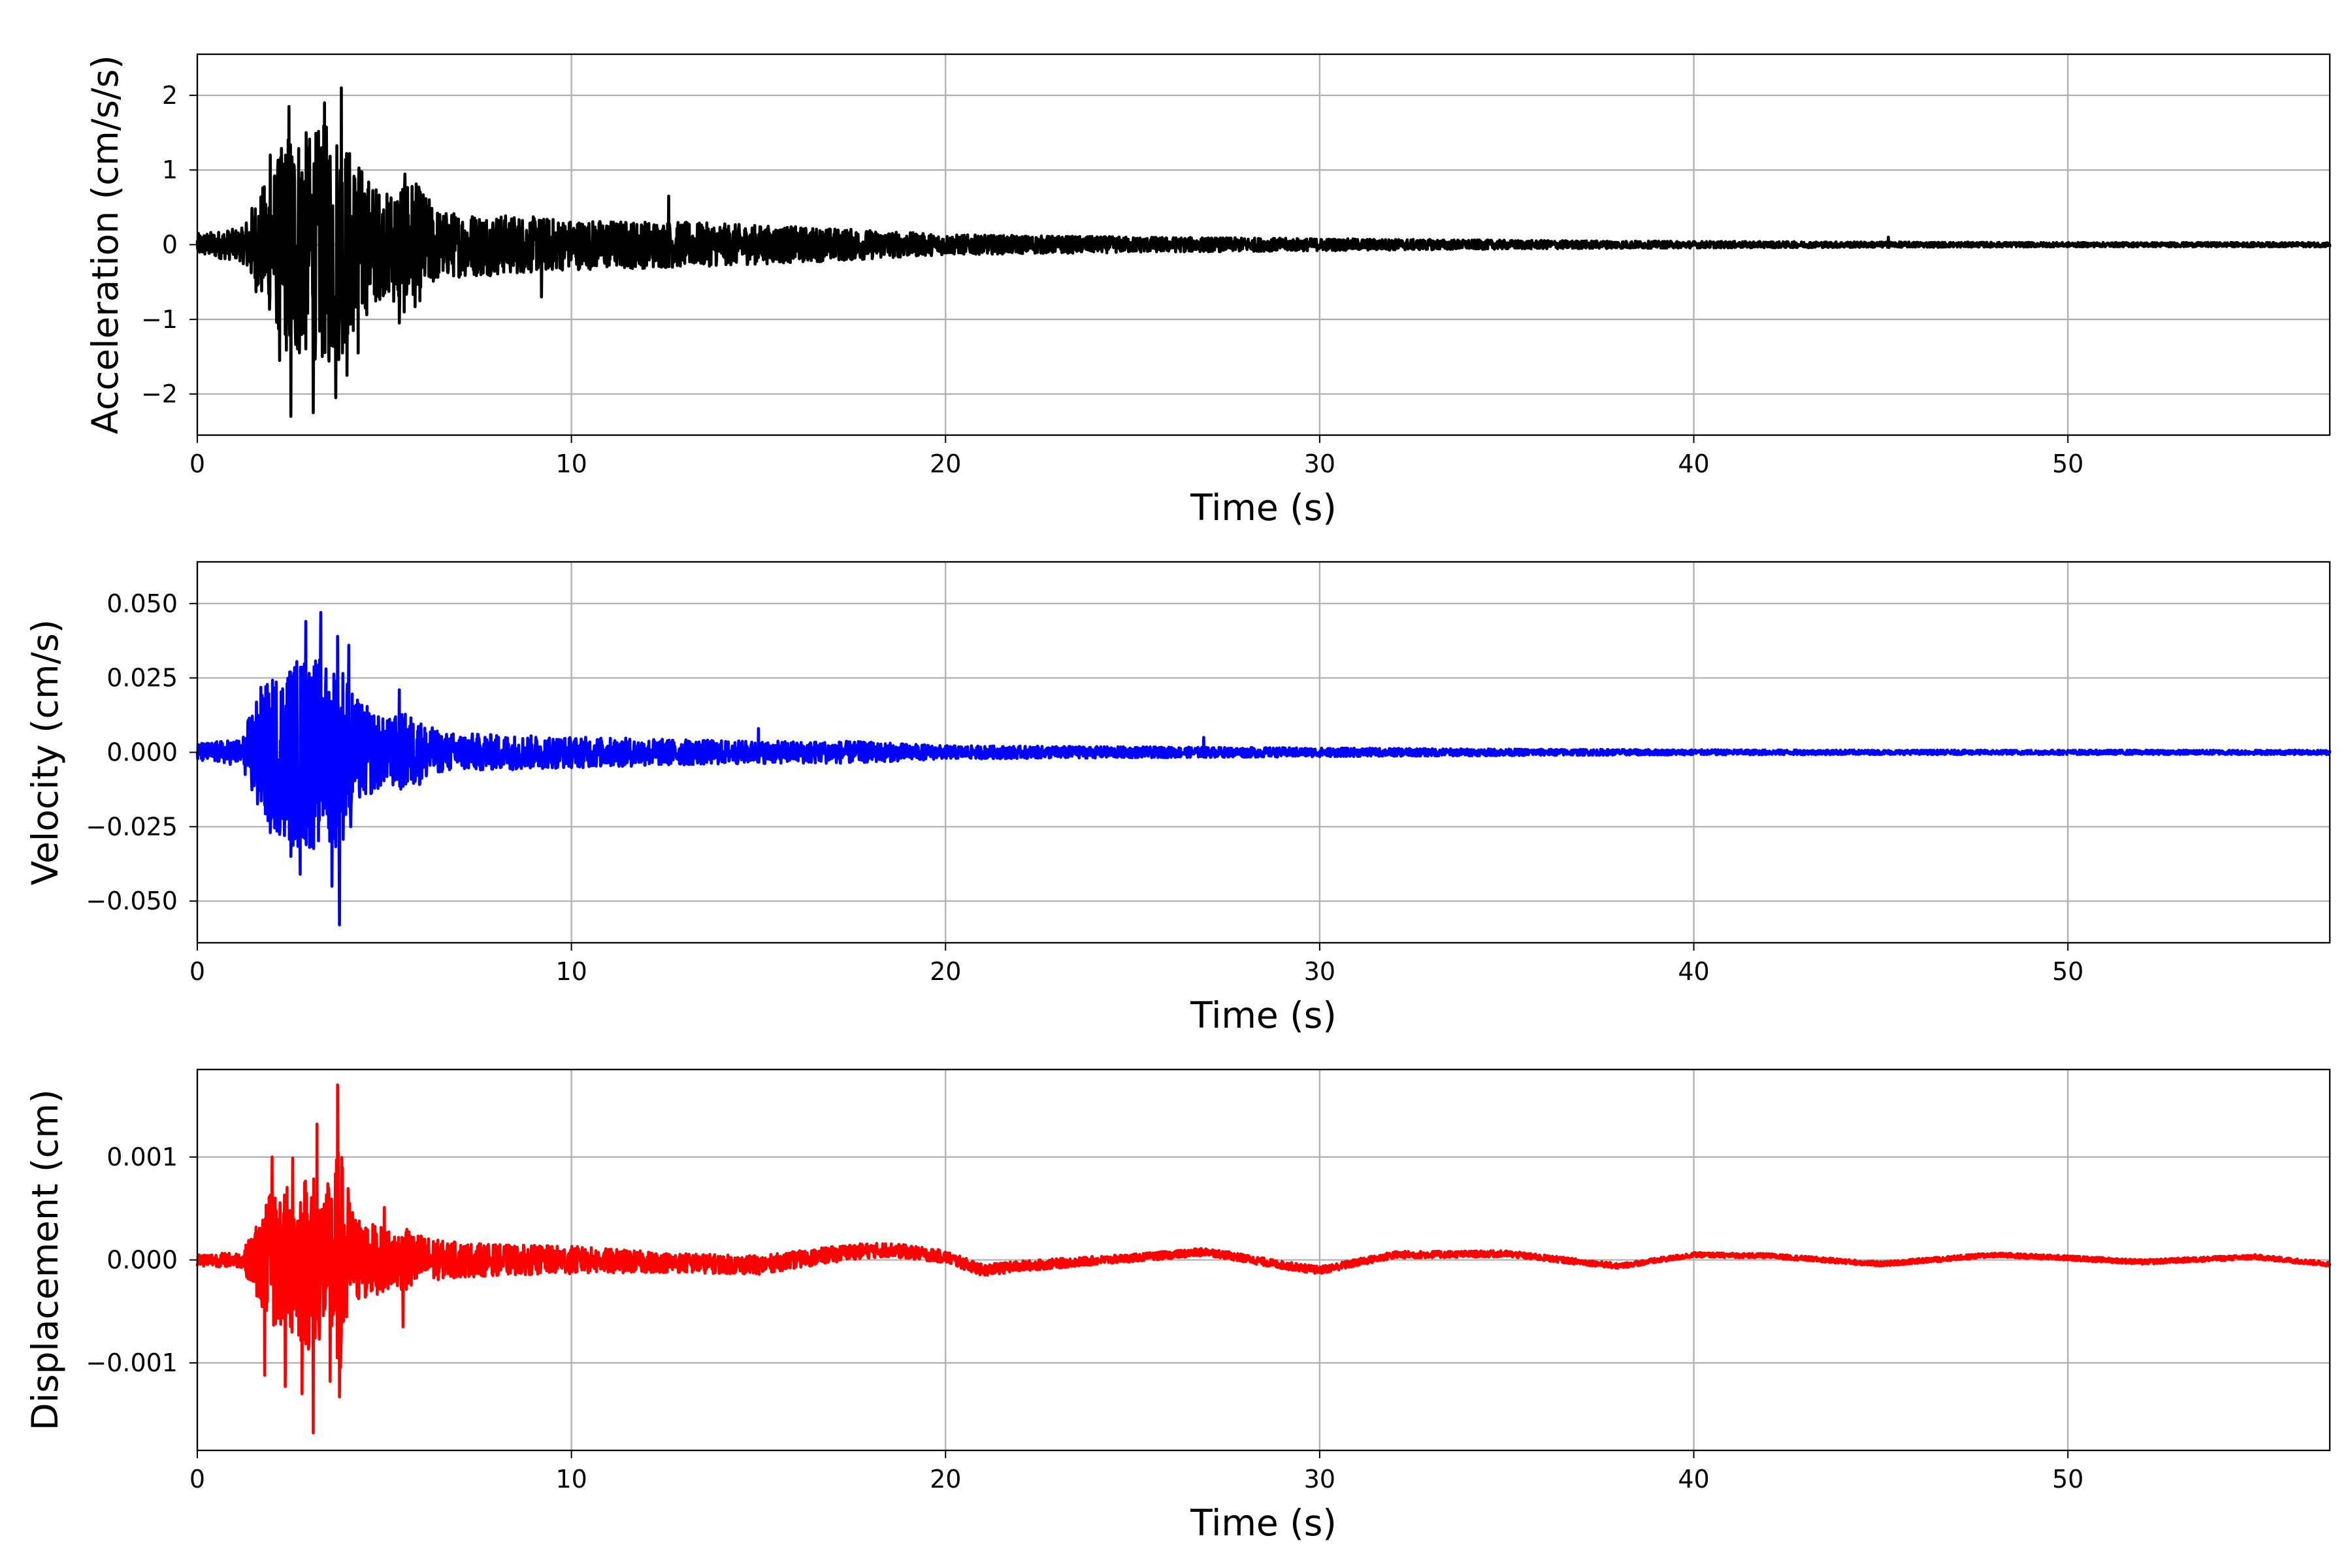 The height and width of the screenshot is (1568, 2352). Describe the element at coordinates (945, 1479) in the screenshot. I see `displacement-x-tick-label: 20` at that location.